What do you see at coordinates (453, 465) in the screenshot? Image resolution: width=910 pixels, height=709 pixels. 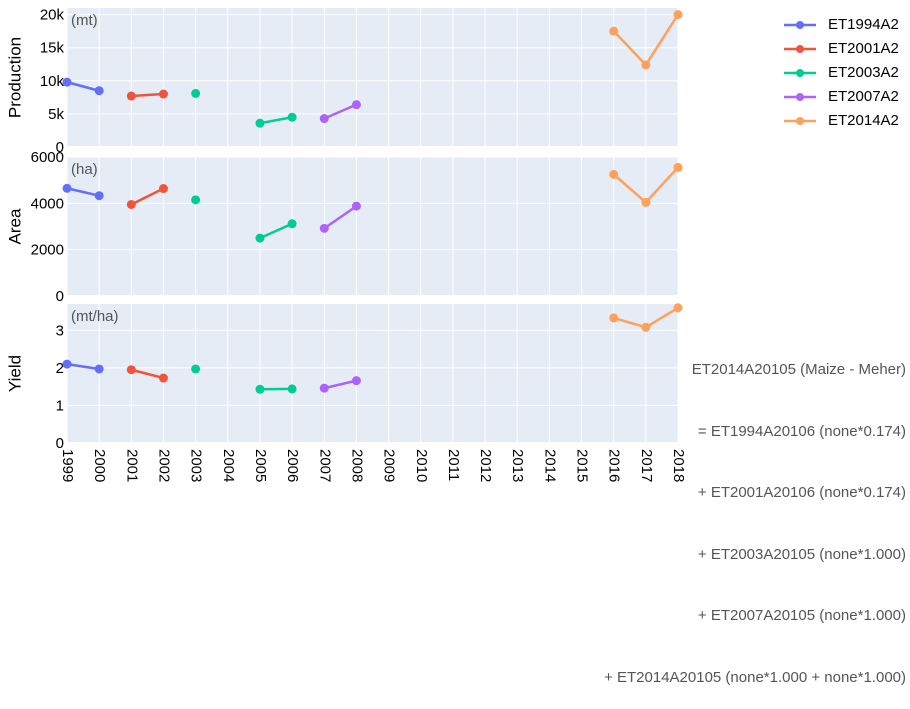 I see `x-tick-label: 2011` at bounding box center [453, 465].